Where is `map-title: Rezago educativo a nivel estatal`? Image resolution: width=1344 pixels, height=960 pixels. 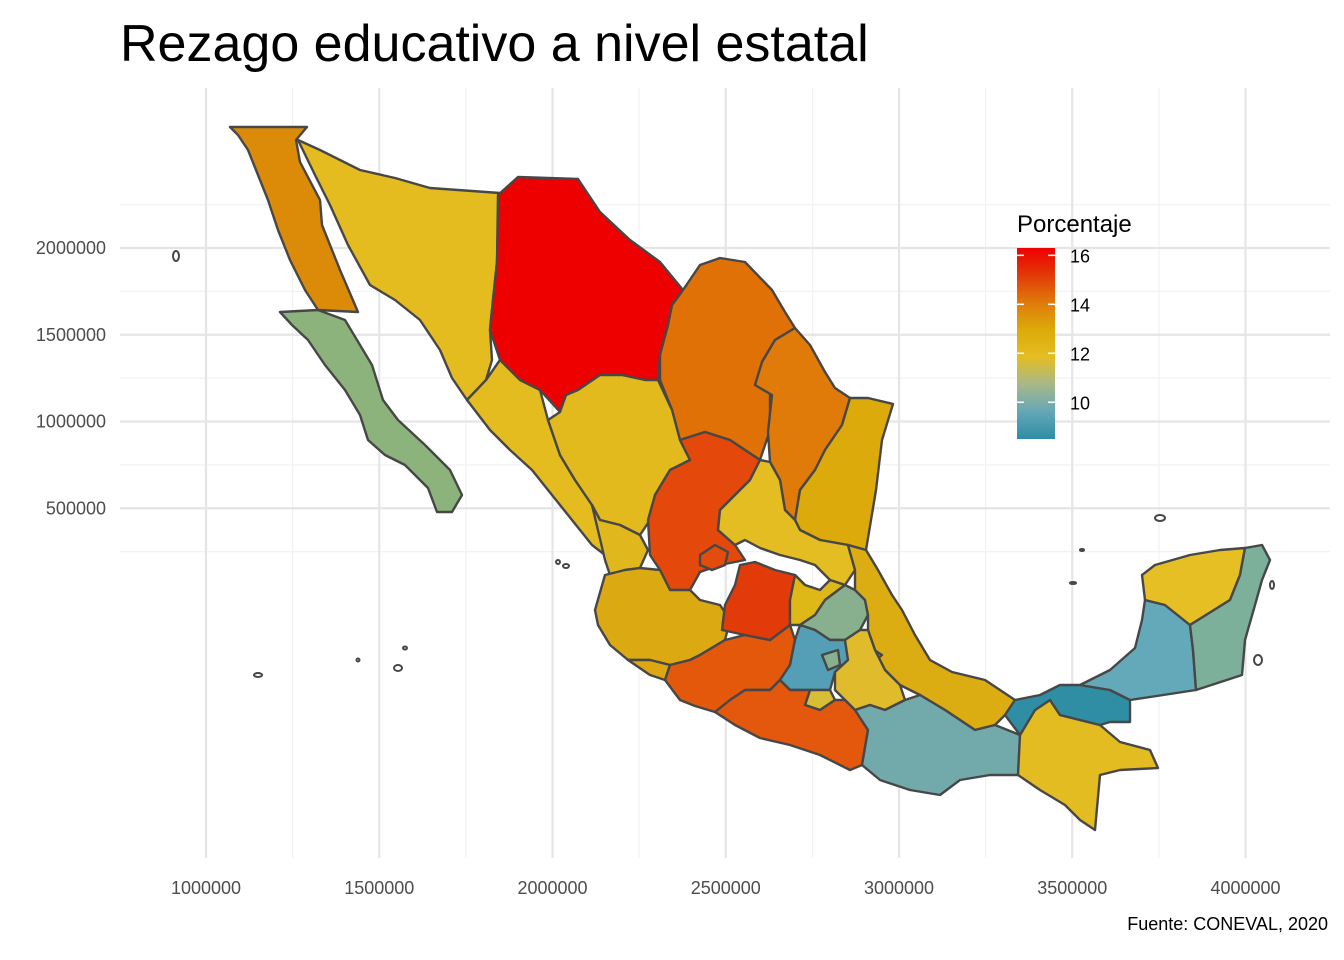
map-title: Rezago educativo a nivel estatal is located at coordinates (494, 44).